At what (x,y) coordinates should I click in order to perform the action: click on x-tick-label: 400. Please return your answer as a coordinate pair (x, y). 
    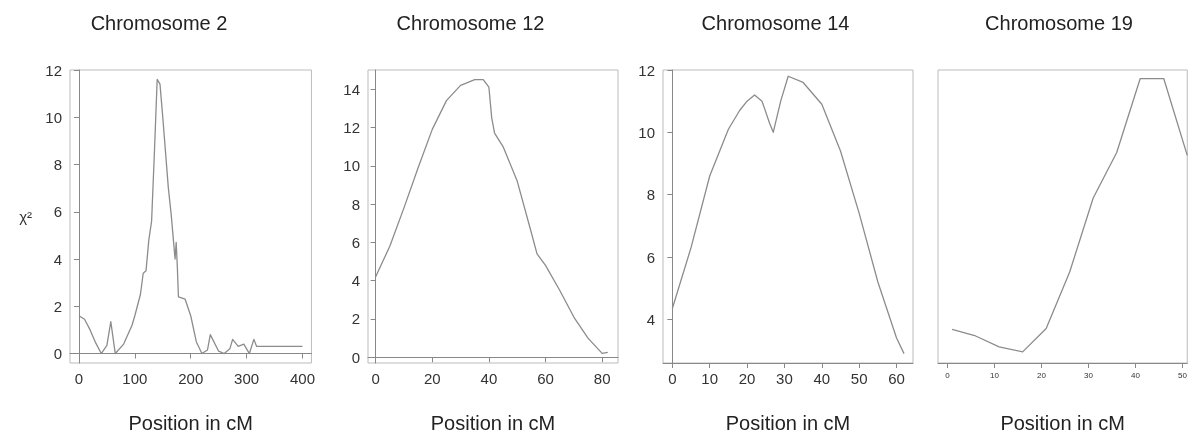
    Looking at the image, I should click on (302, 378).